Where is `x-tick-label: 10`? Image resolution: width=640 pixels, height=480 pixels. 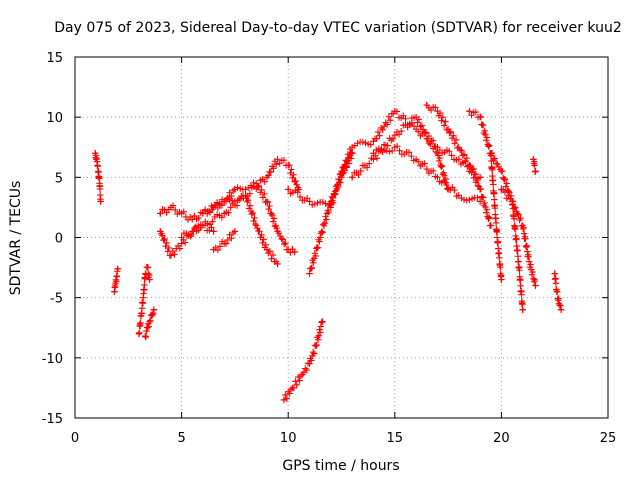
x-tick-label: 10 is located at coordinates (288, 438).